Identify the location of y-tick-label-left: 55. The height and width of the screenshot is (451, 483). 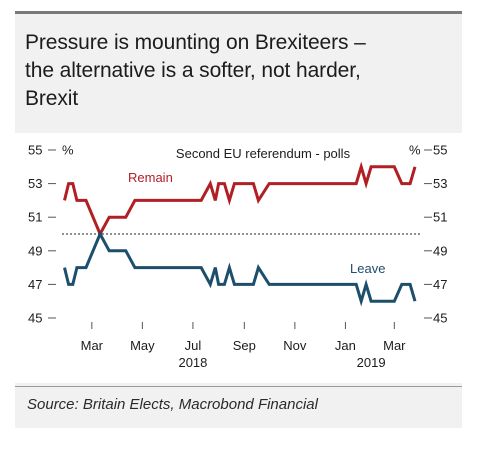
(35, 150).